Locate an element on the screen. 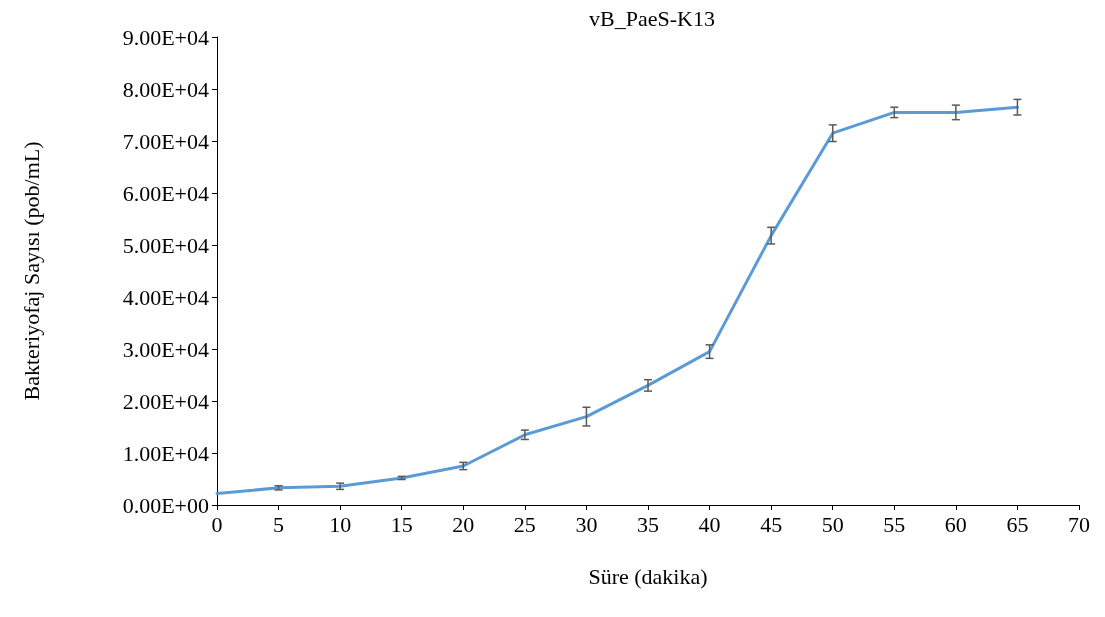 This screenshot has height=617, width=1105. y-tick-label: 5.00E+04 is located at coordinates (165, 245).